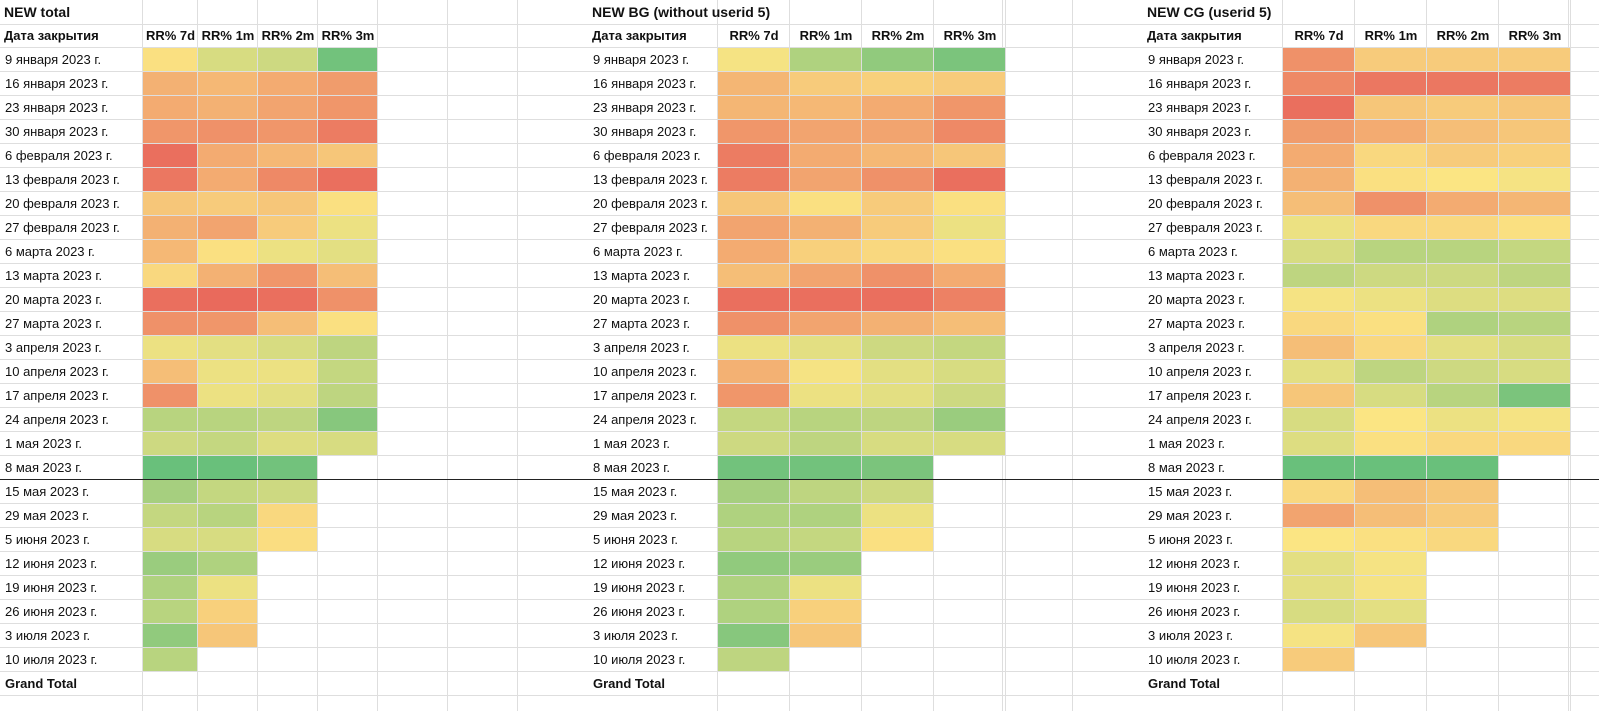  I want to click on date-cell: 3 июля 2023 г., so click(48, 635).